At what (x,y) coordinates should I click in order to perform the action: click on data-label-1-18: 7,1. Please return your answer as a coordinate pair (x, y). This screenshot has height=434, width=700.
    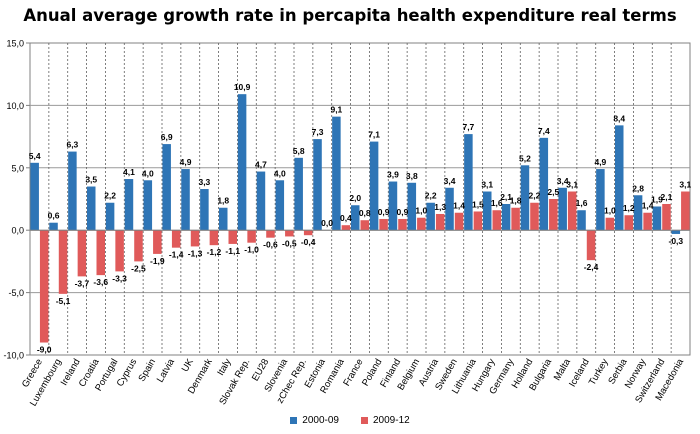
    Looking at the image, I should click on (374, 135).